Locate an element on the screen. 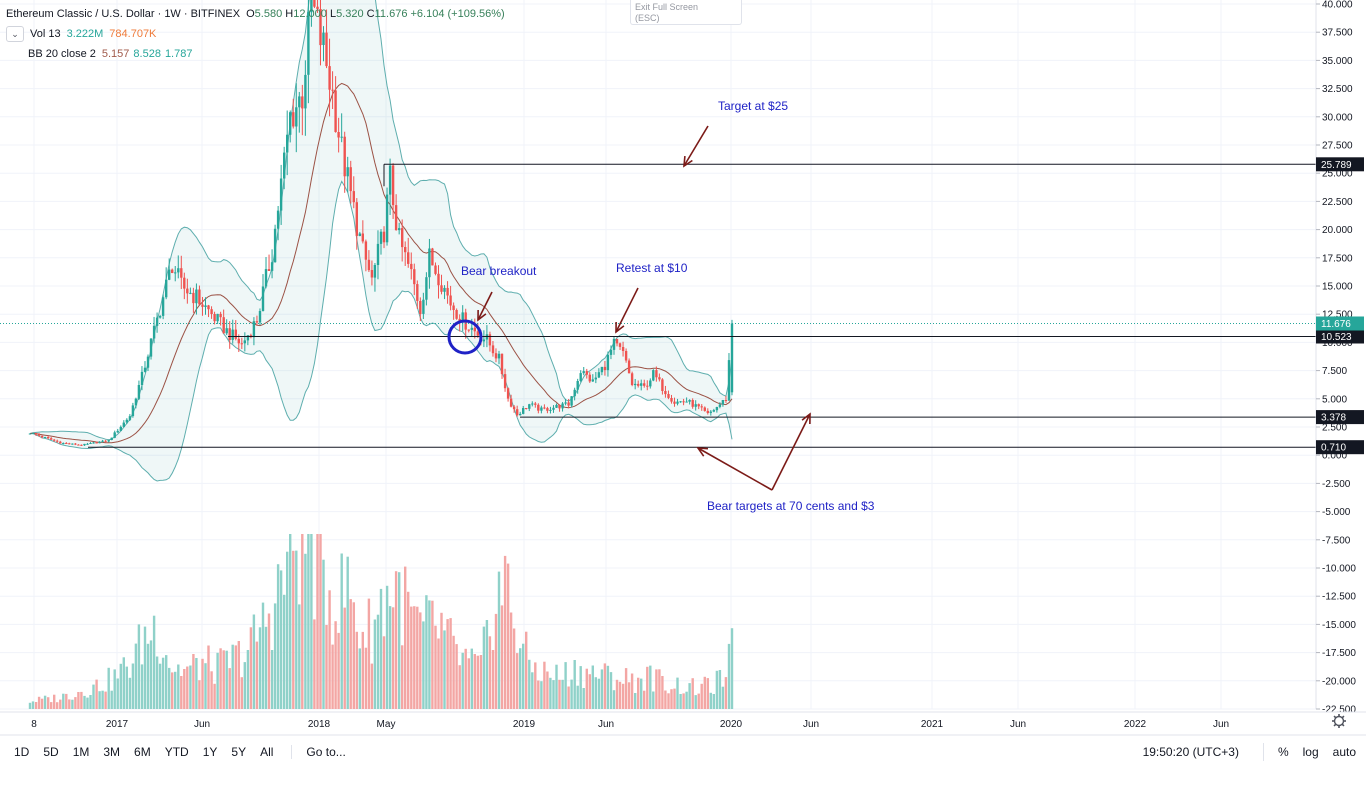  timeframe-1d: 1D is located at coordinates (22, 752).